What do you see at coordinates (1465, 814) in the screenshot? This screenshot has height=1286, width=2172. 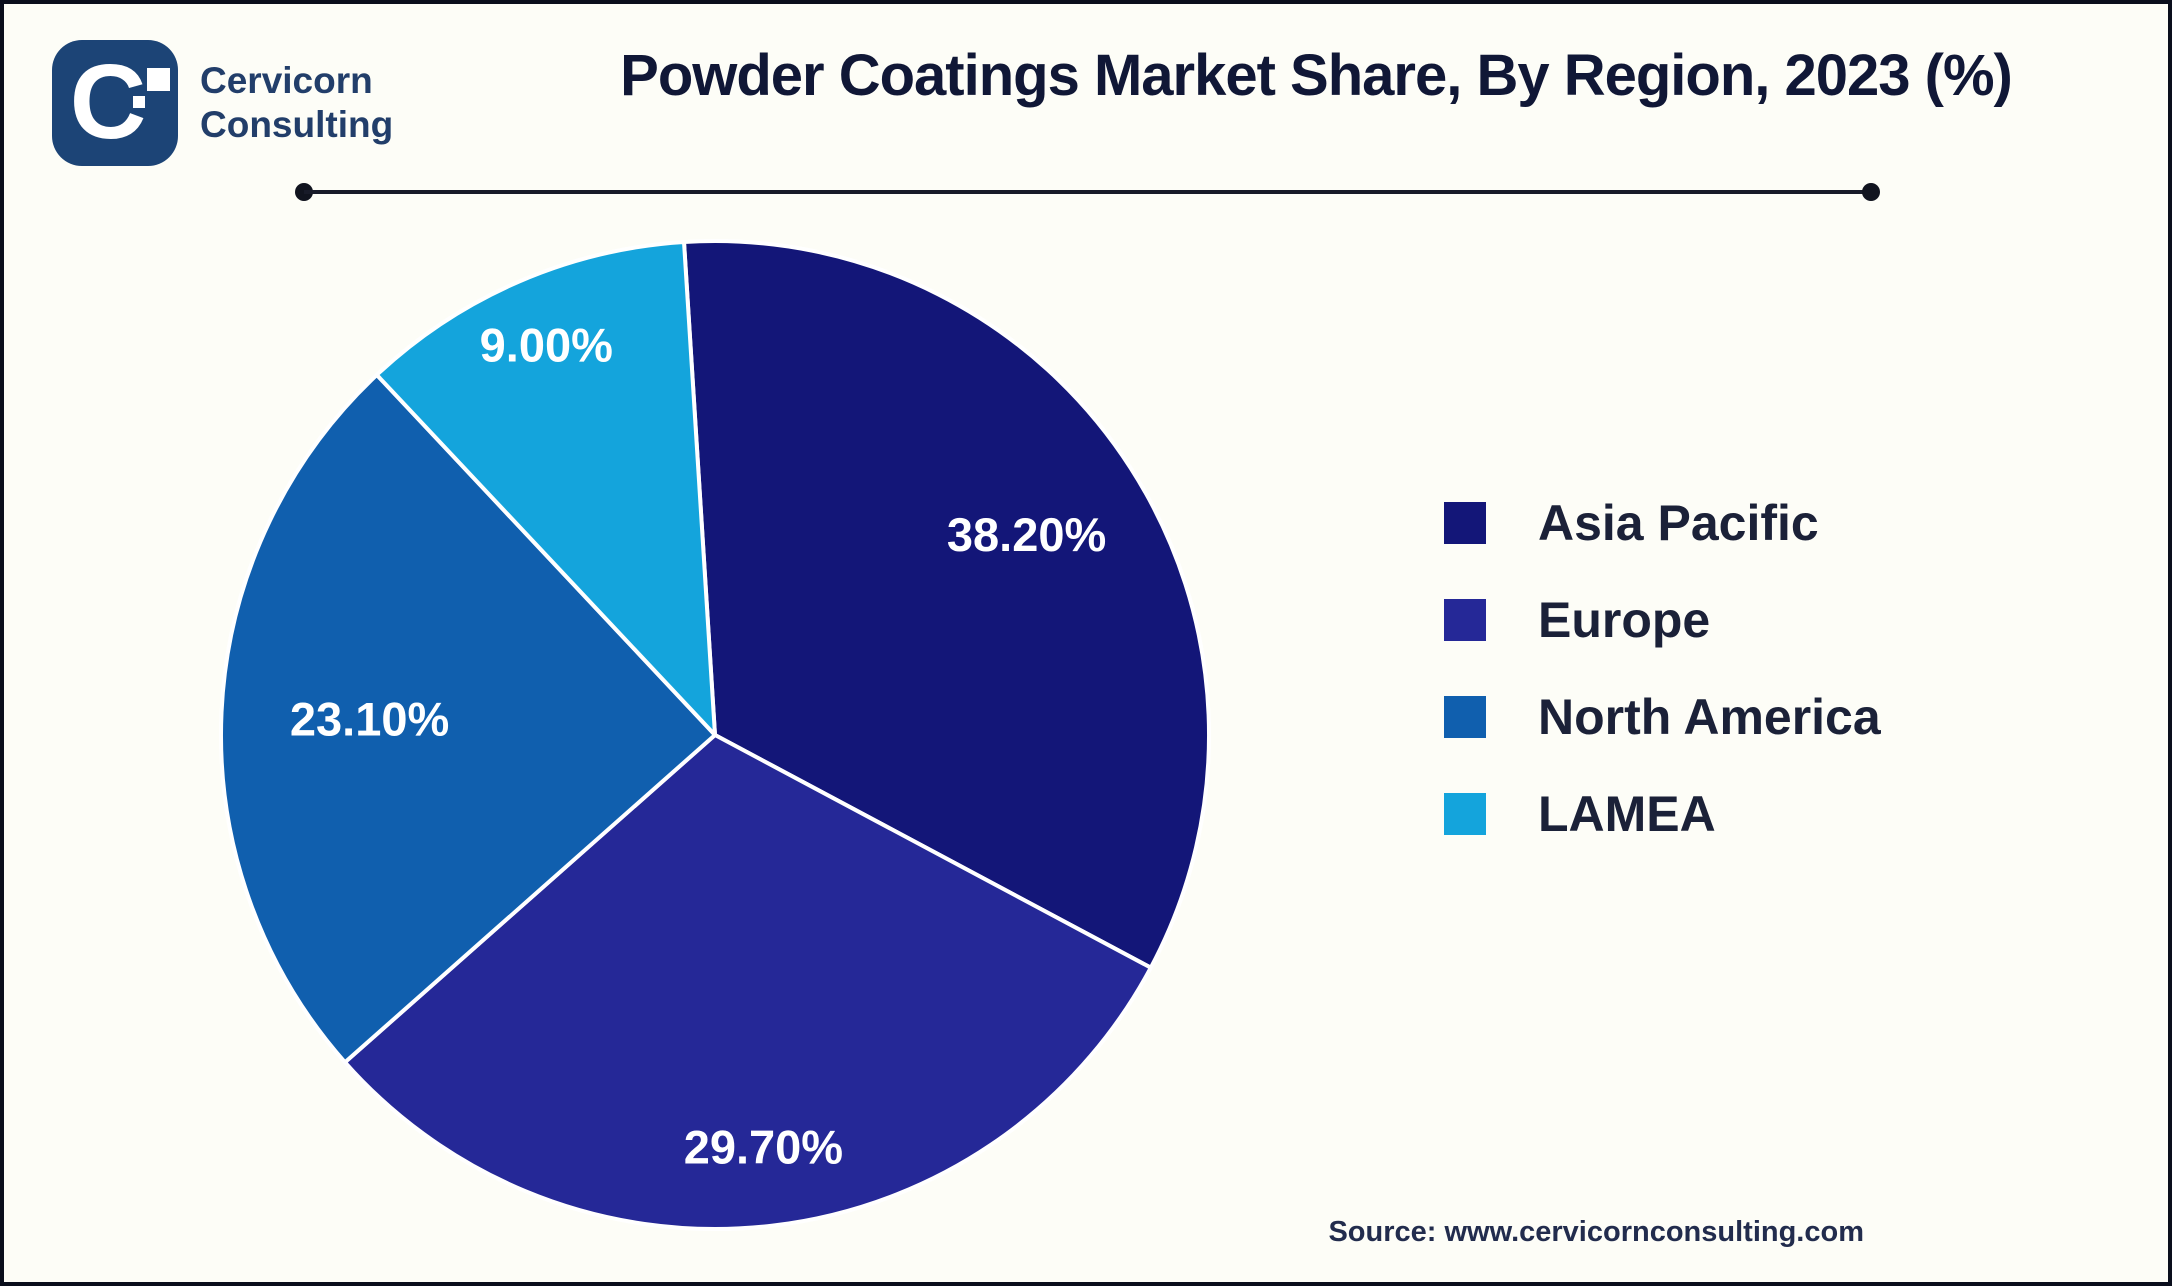 I see `legend-swatch-lamea` at bounding box center [1465, 814].